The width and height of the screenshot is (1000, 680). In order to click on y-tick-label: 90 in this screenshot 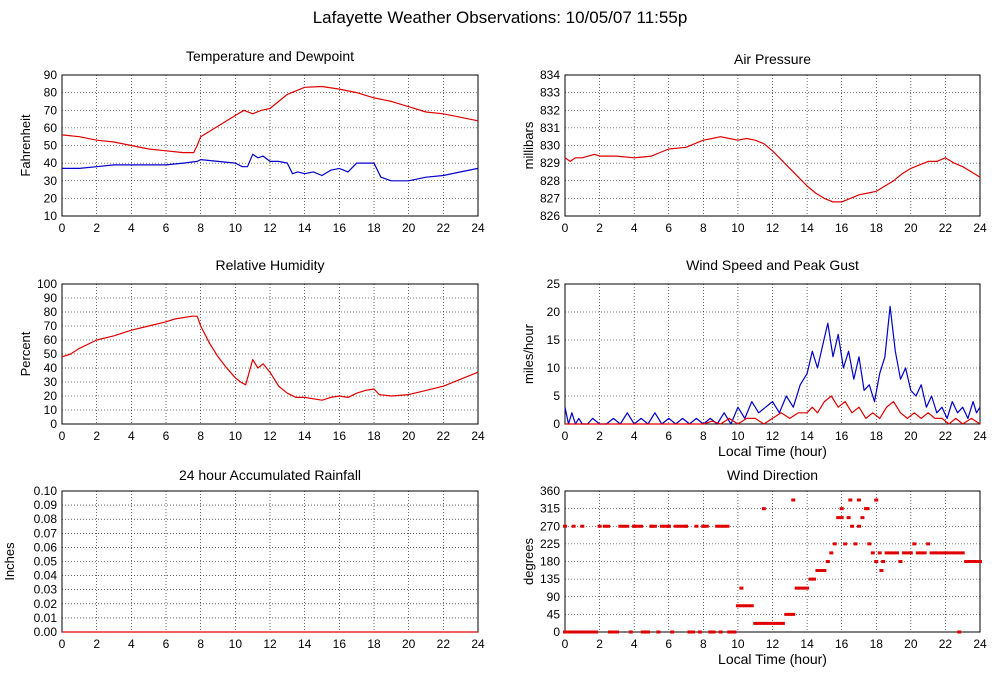, I will do `click(51, 298)`.